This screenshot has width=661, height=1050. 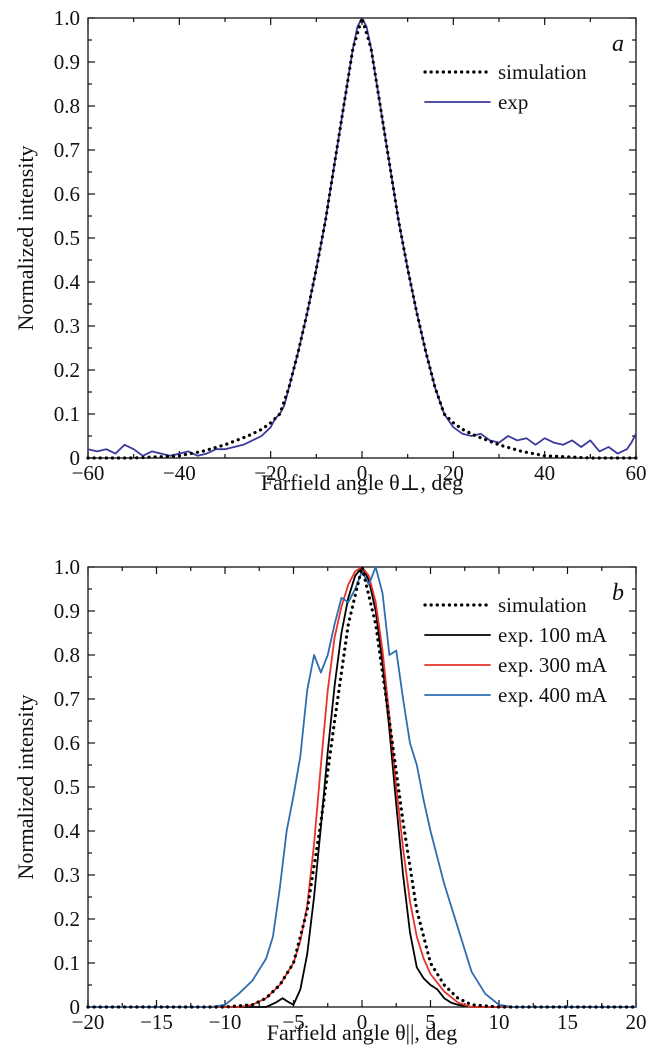 What do you see at coordinates (618, 593) in the screenshot?
I see `panel-letter-b: b` at bounding box center [618, 593].